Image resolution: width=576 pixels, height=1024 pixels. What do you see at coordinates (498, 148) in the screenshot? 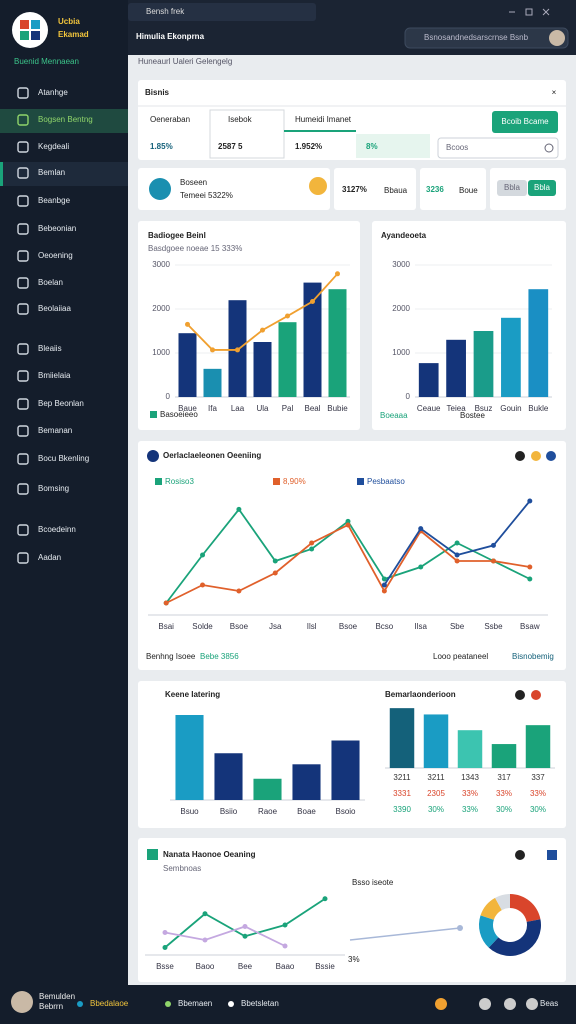
I see `input` at bounding box center [498, 148].